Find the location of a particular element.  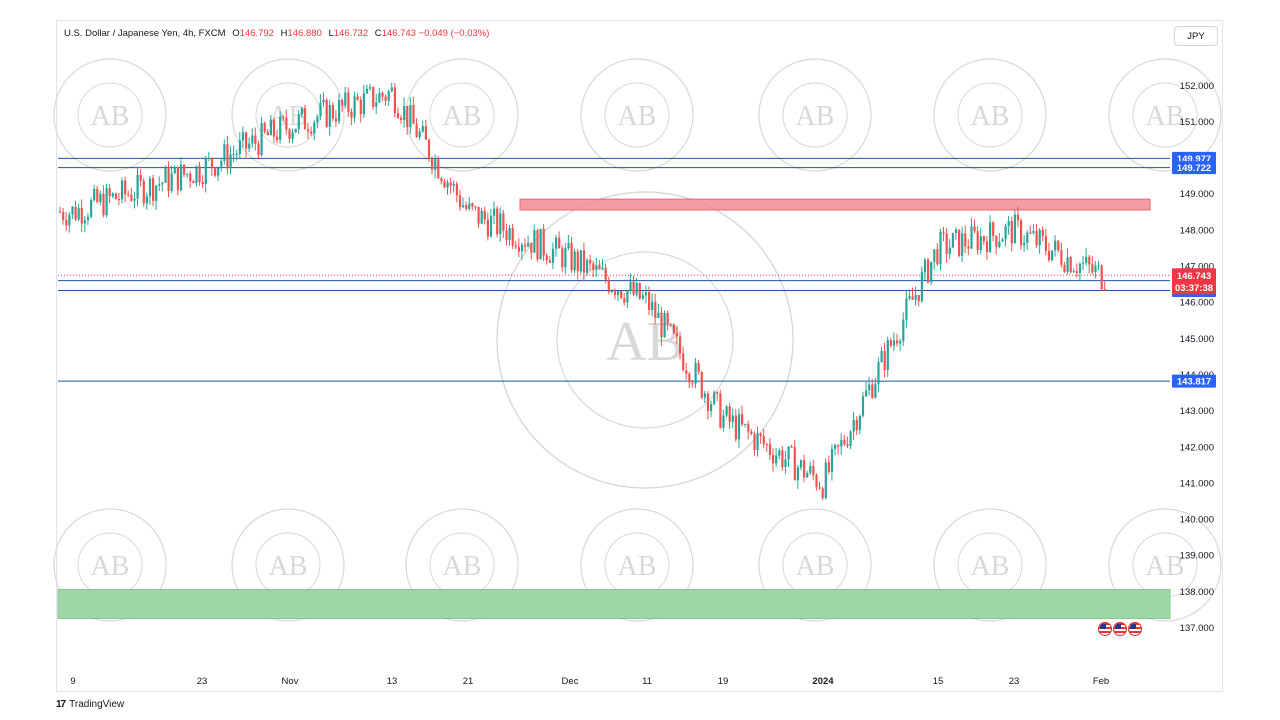

low-label: L is located at coordinates (331, 33).